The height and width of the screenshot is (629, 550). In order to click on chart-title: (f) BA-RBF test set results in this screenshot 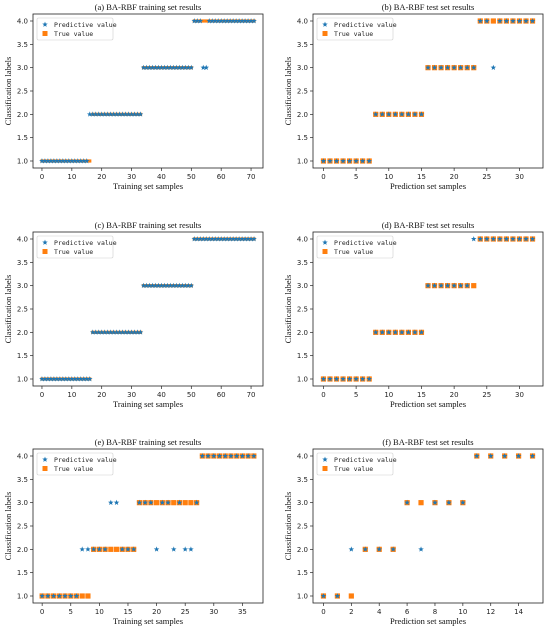, I will do `click(427, 442)`.